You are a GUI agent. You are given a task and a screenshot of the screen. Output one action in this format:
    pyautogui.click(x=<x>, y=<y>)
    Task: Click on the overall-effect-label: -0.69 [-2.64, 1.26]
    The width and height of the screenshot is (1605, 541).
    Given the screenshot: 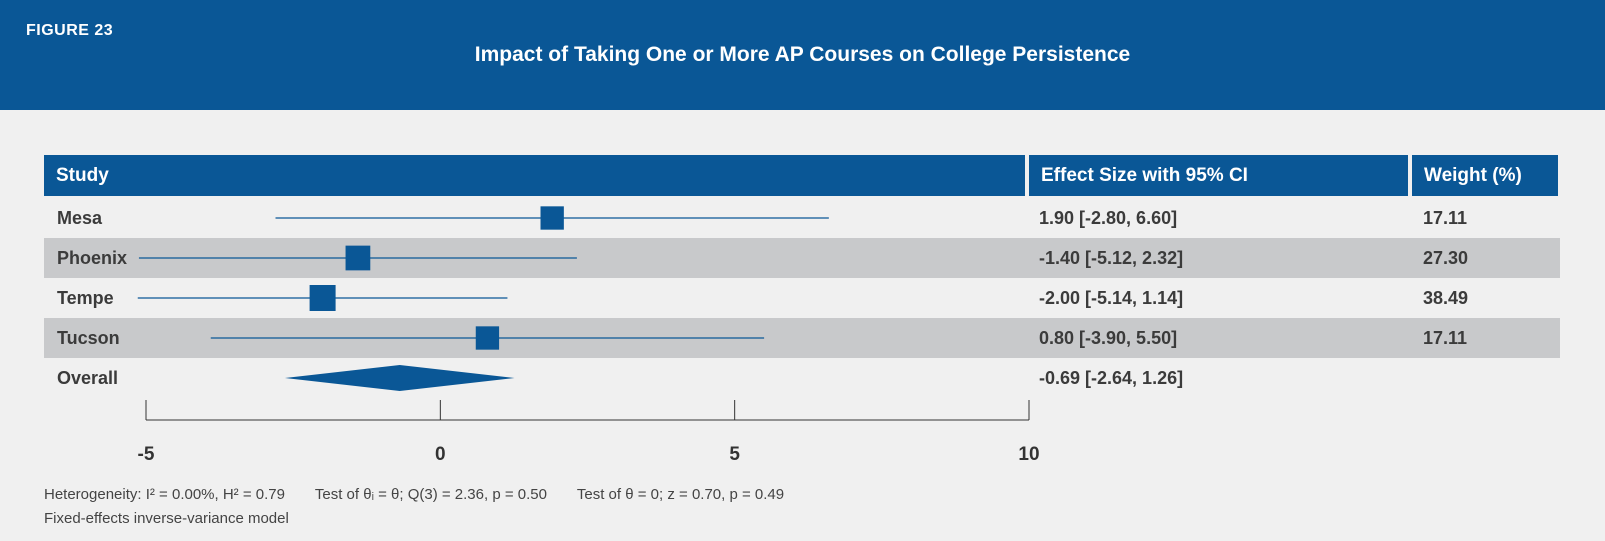 What is the action you would take?
    pyautogui.click(x=1111, y=378)
    